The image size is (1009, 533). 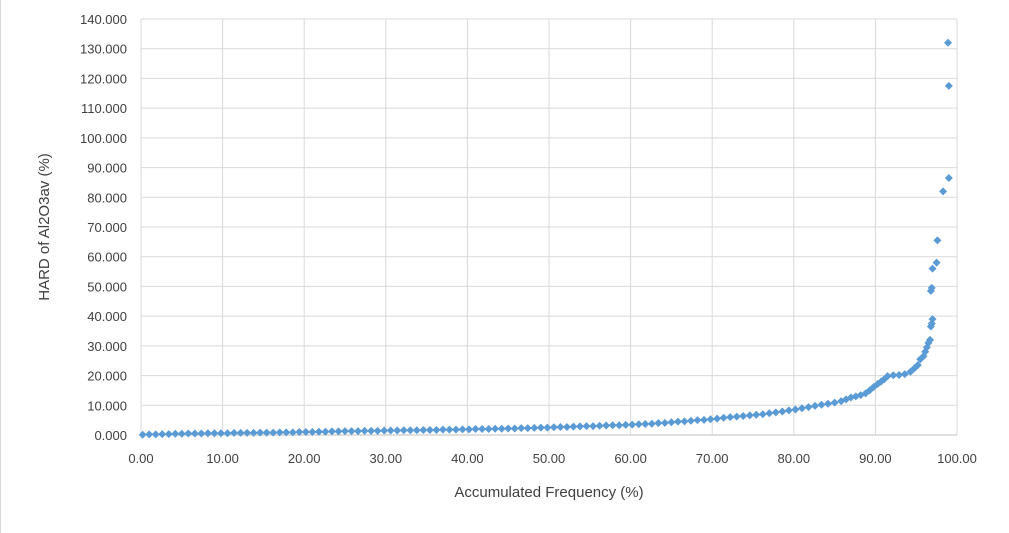 What do you see at coordinates (107, 227) in the screenshot?
I see `y-tick-label: 70.000` at bounding box center [107, 227].